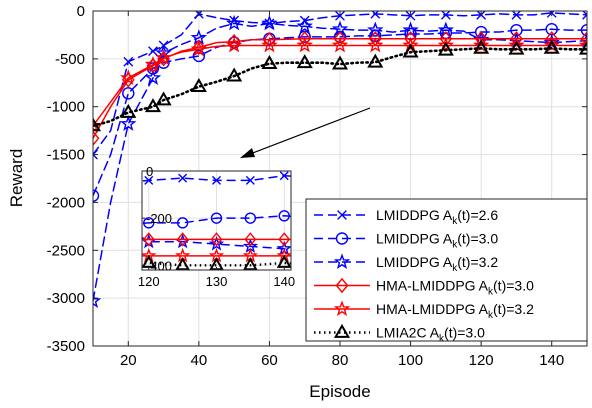  Describe the element at coordinates (81, 11) in the screenshot. I see `y-tick-label: 0` at that location.